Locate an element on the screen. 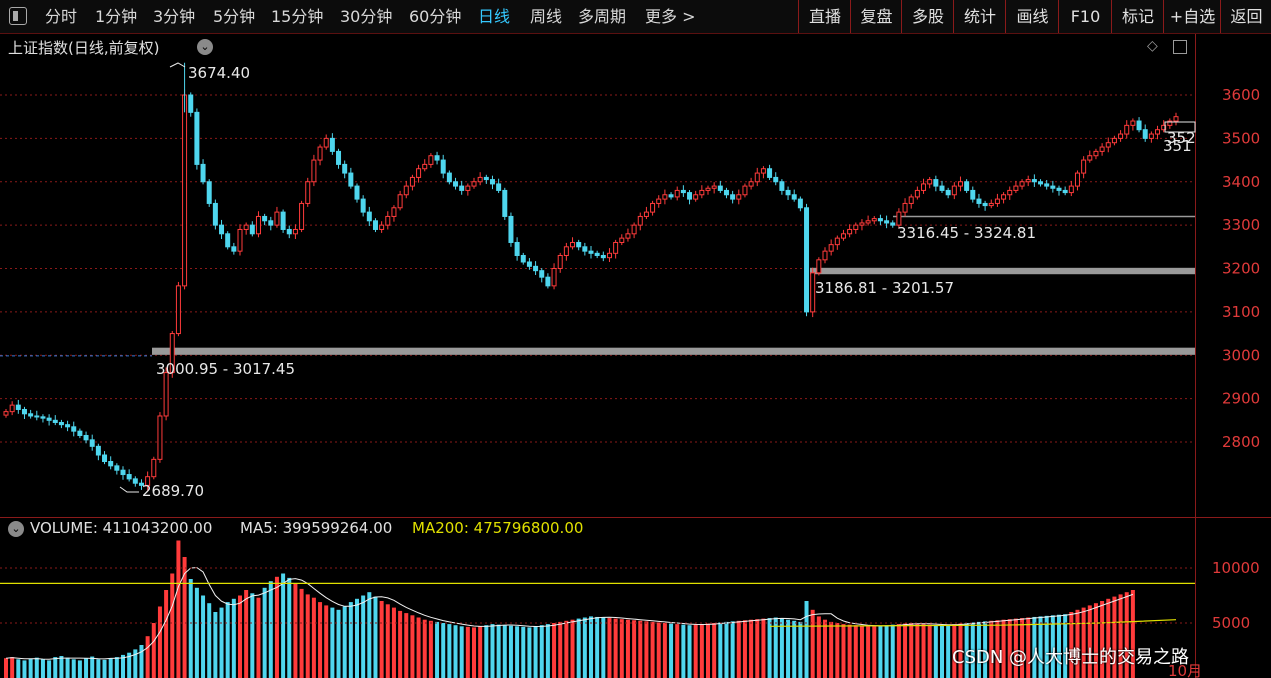 This screenshot has height=678, width=1271. layout-toggle-icon is located at coordinates (1180, 47).